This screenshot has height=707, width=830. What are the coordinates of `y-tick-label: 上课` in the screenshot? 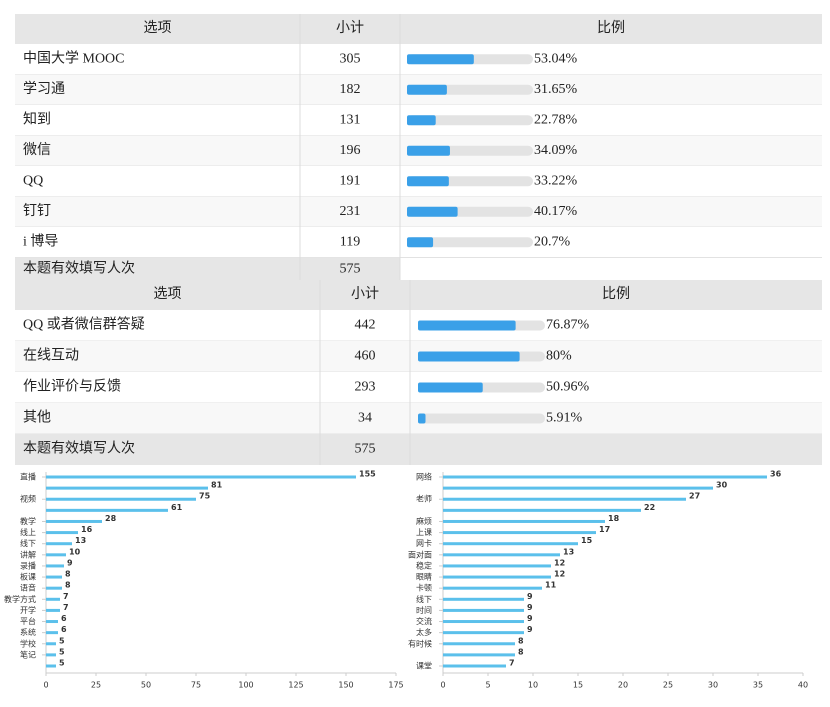 It's located at (424, 532).